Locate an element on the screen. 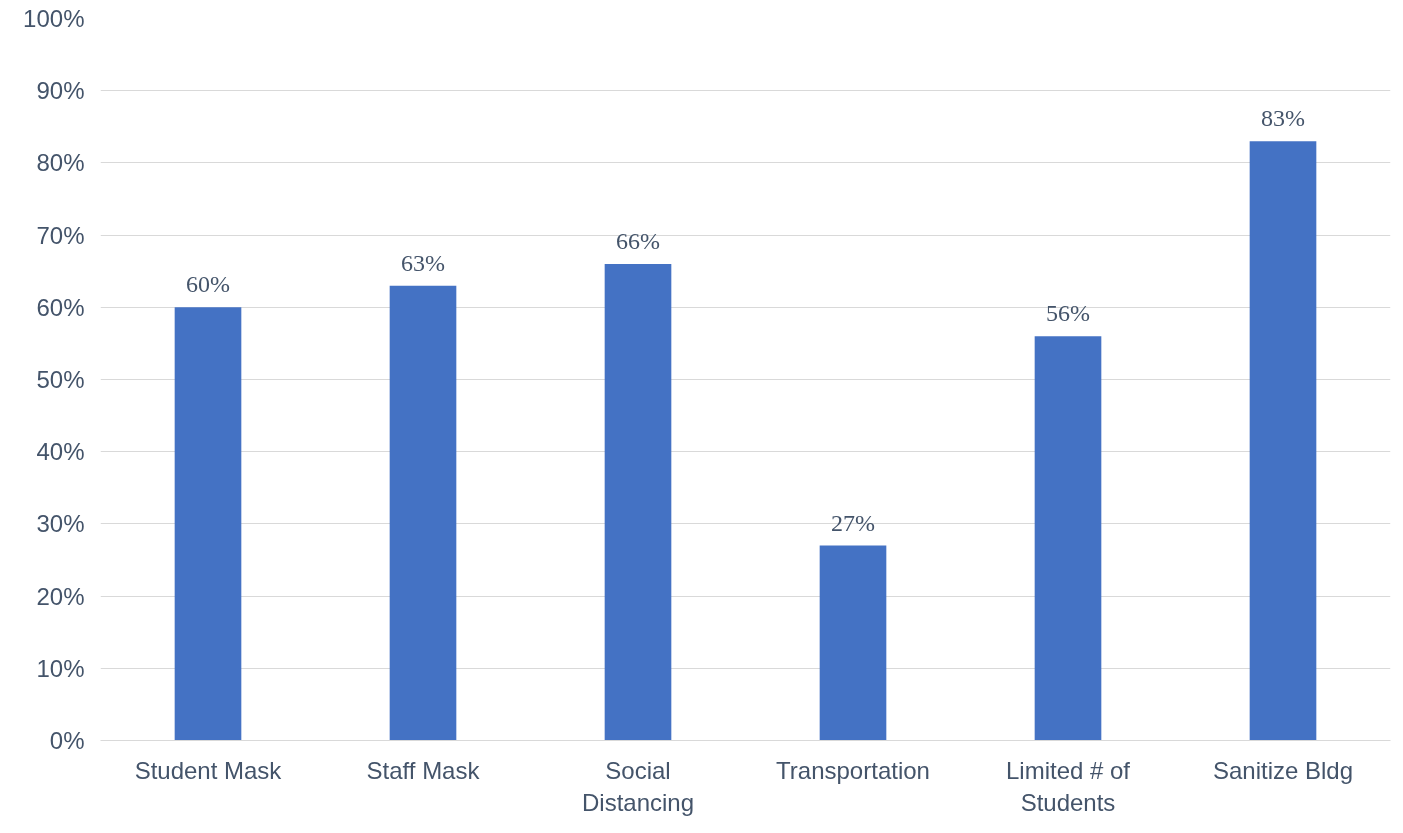  x-tick-label: Social Distancing is located at coordinates (638, 786).